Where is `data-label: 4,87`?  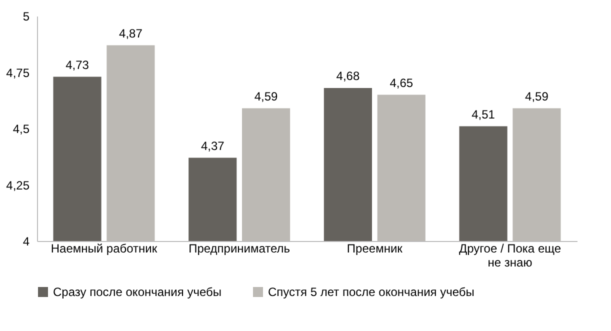
data-label: 4,87 is located at coordinates (131, 33).